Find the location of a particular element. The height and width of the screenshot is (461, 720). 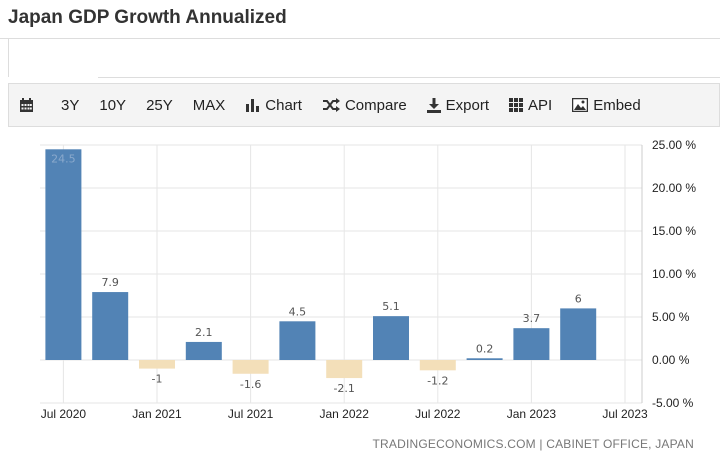

y-tick-label: 20.00 % is located at coordinates (674, 188).